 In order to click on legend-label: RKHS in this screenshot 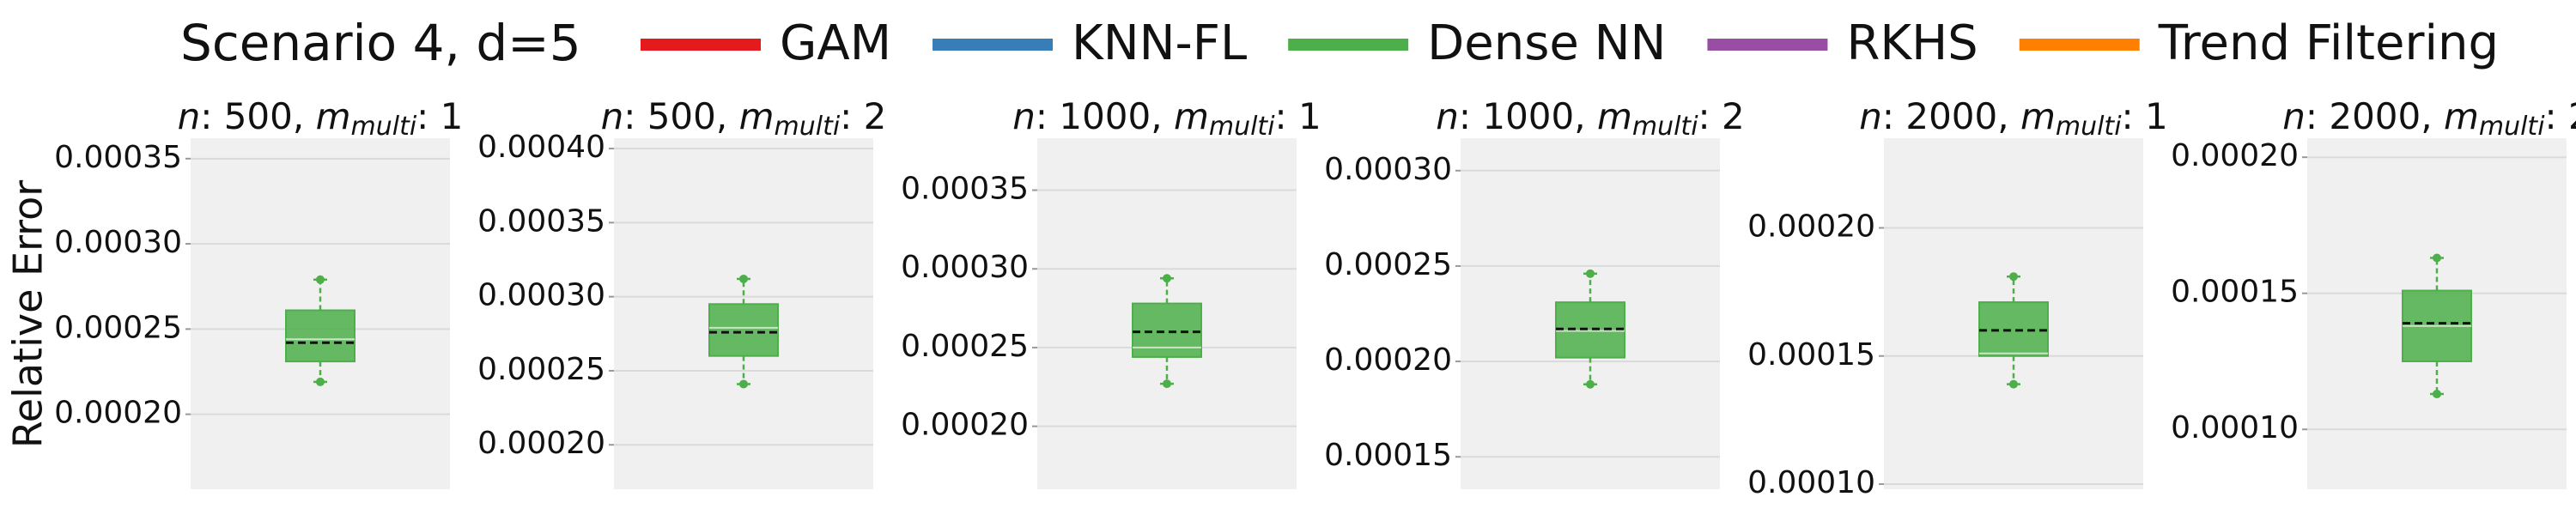, I will do `click(1912, 43)`.